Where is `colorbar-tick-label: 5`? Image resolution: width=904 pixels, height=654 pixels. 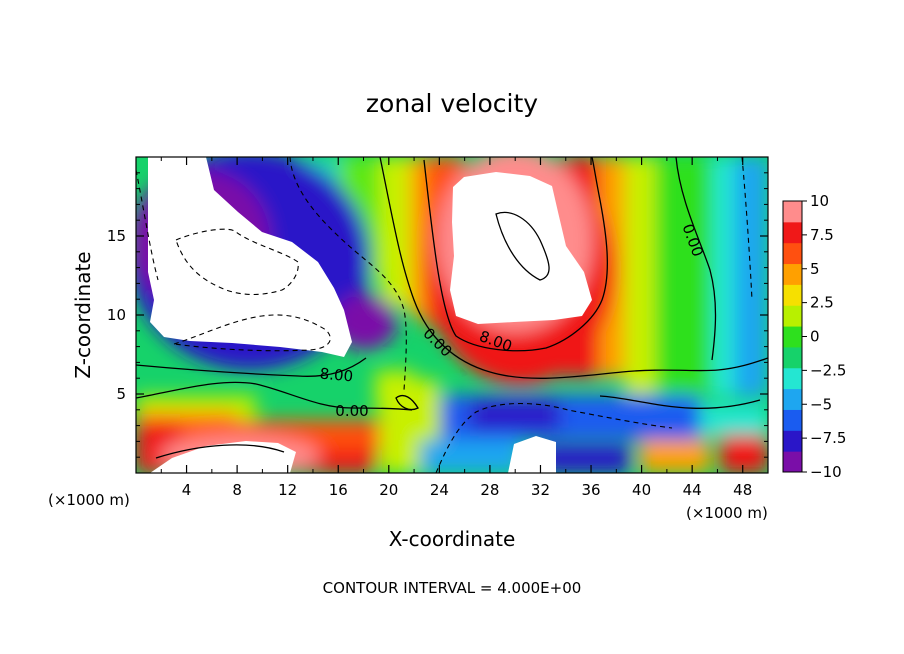
colorbar-tick-label: 5 is located at coordinates (815, 269).